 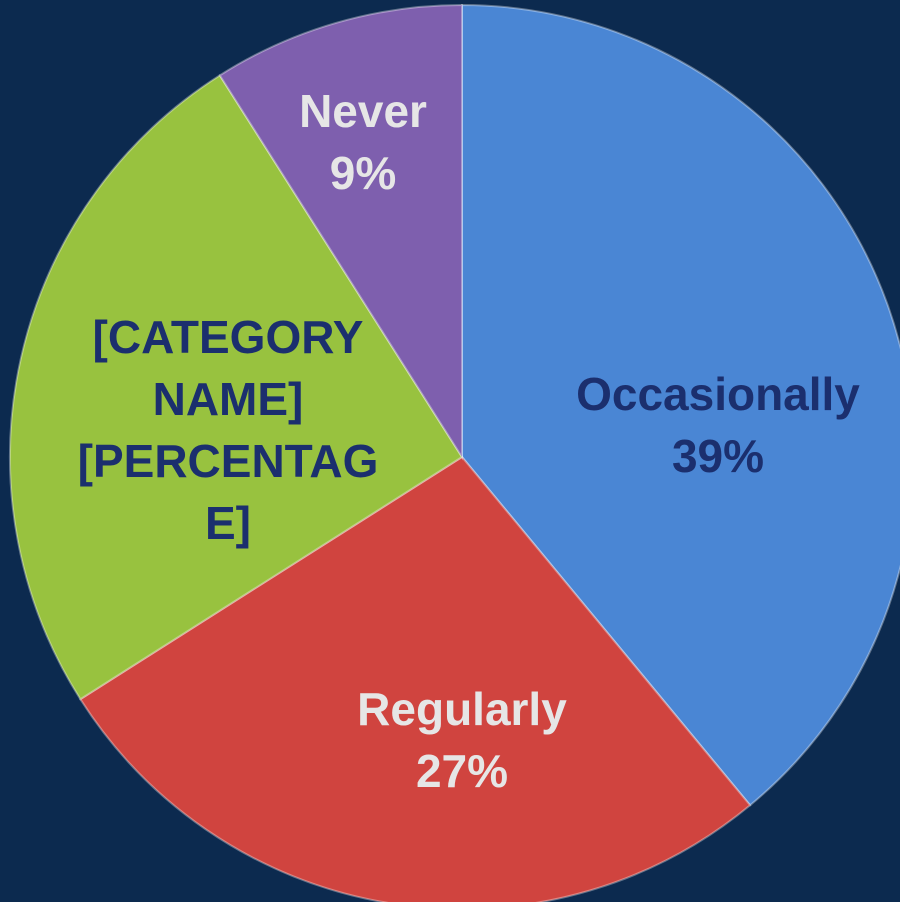 What do you see at coordinates (340, 232) in the screenshot?
I see `pie-slice` at bounding box center [340, 232].